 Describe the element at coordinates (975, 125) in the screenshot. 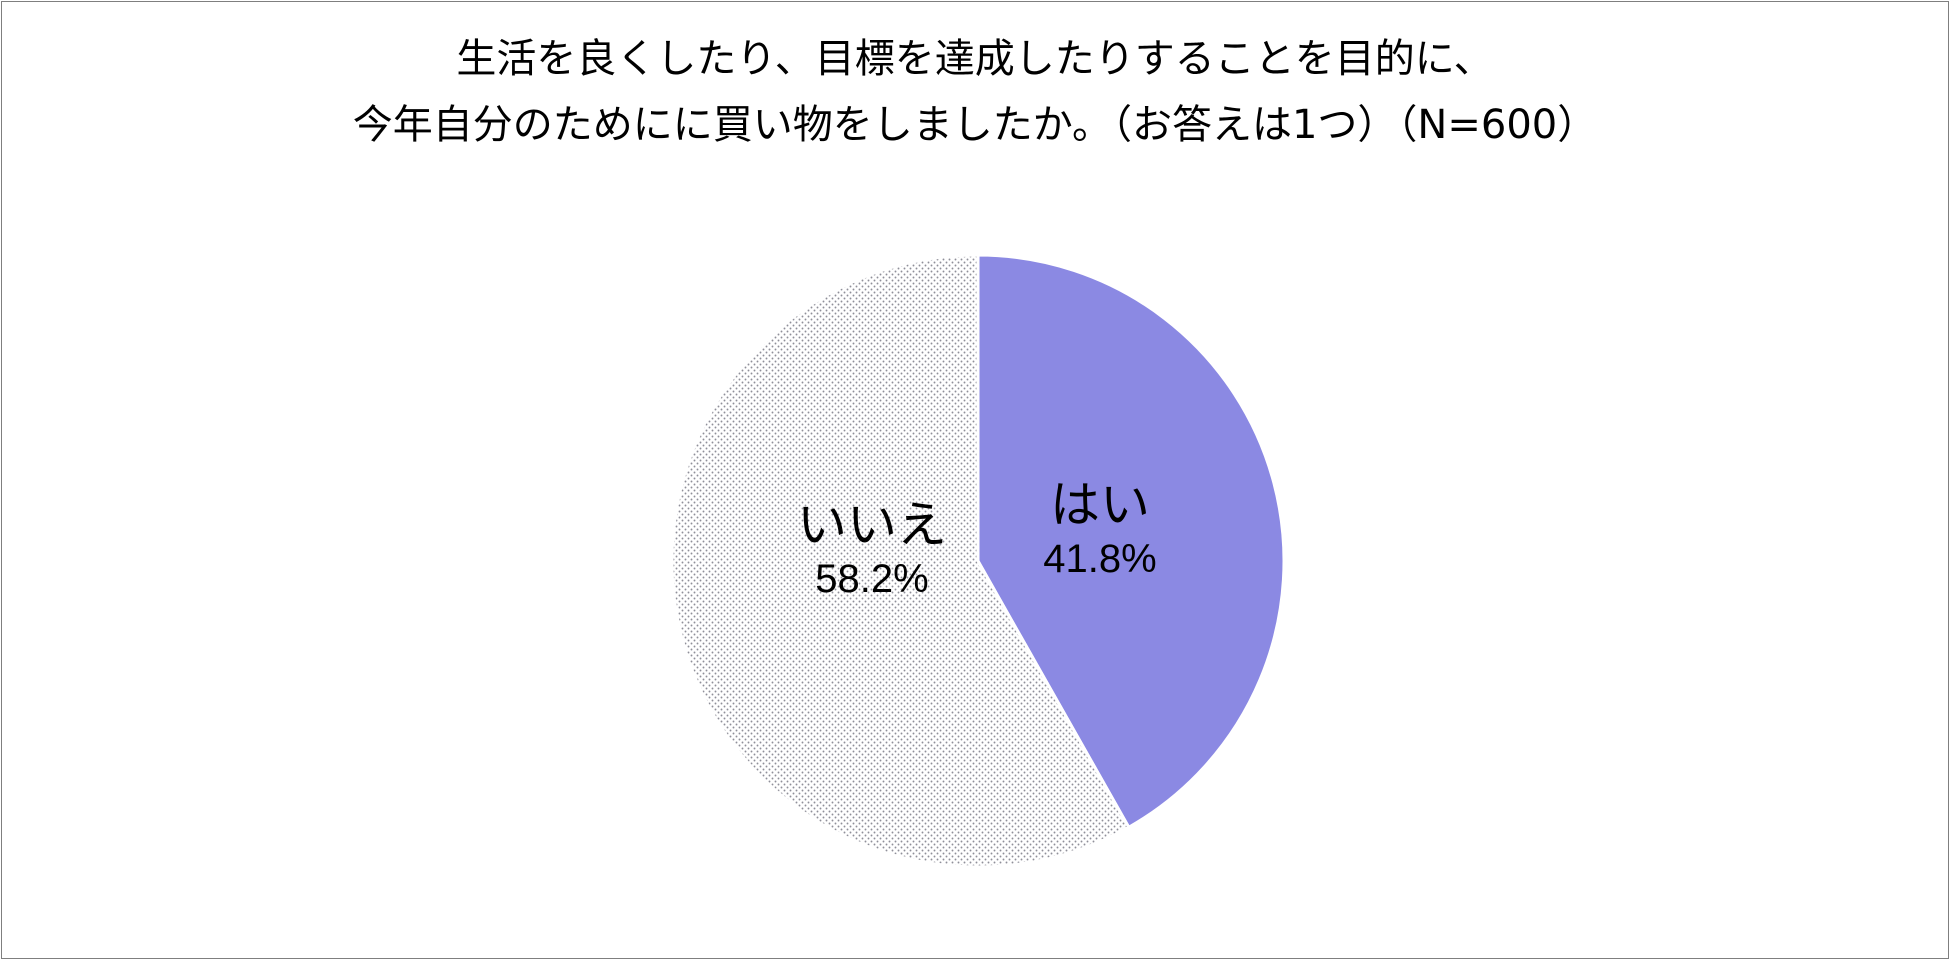

I see `chart-title-line-2: 今年自分のためにに買い物をしましたか。（お答えは1つ）（N=600）` at that location.